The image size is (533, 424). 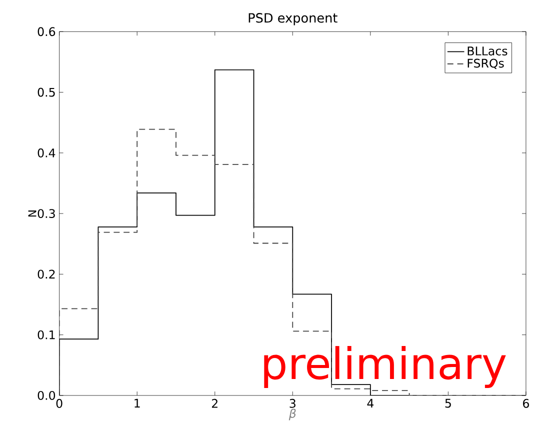 I want to click on y-tick-label: 0.1, so click(x=46, y=335).